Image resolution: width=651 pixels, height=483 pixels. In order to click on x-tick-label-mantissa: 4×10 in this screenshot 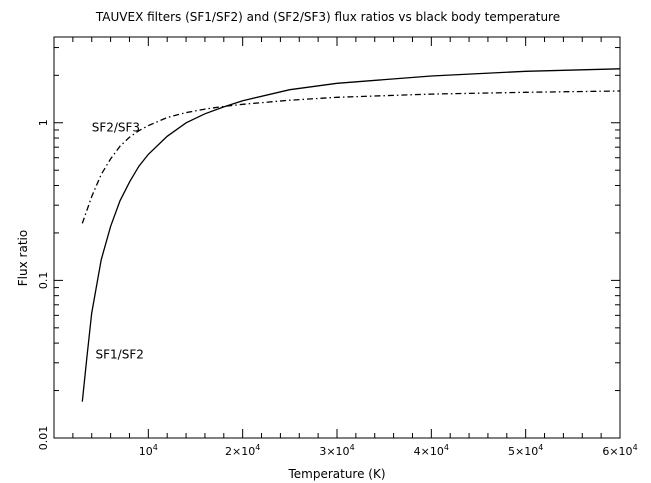, I will do `click(429, 451)`.